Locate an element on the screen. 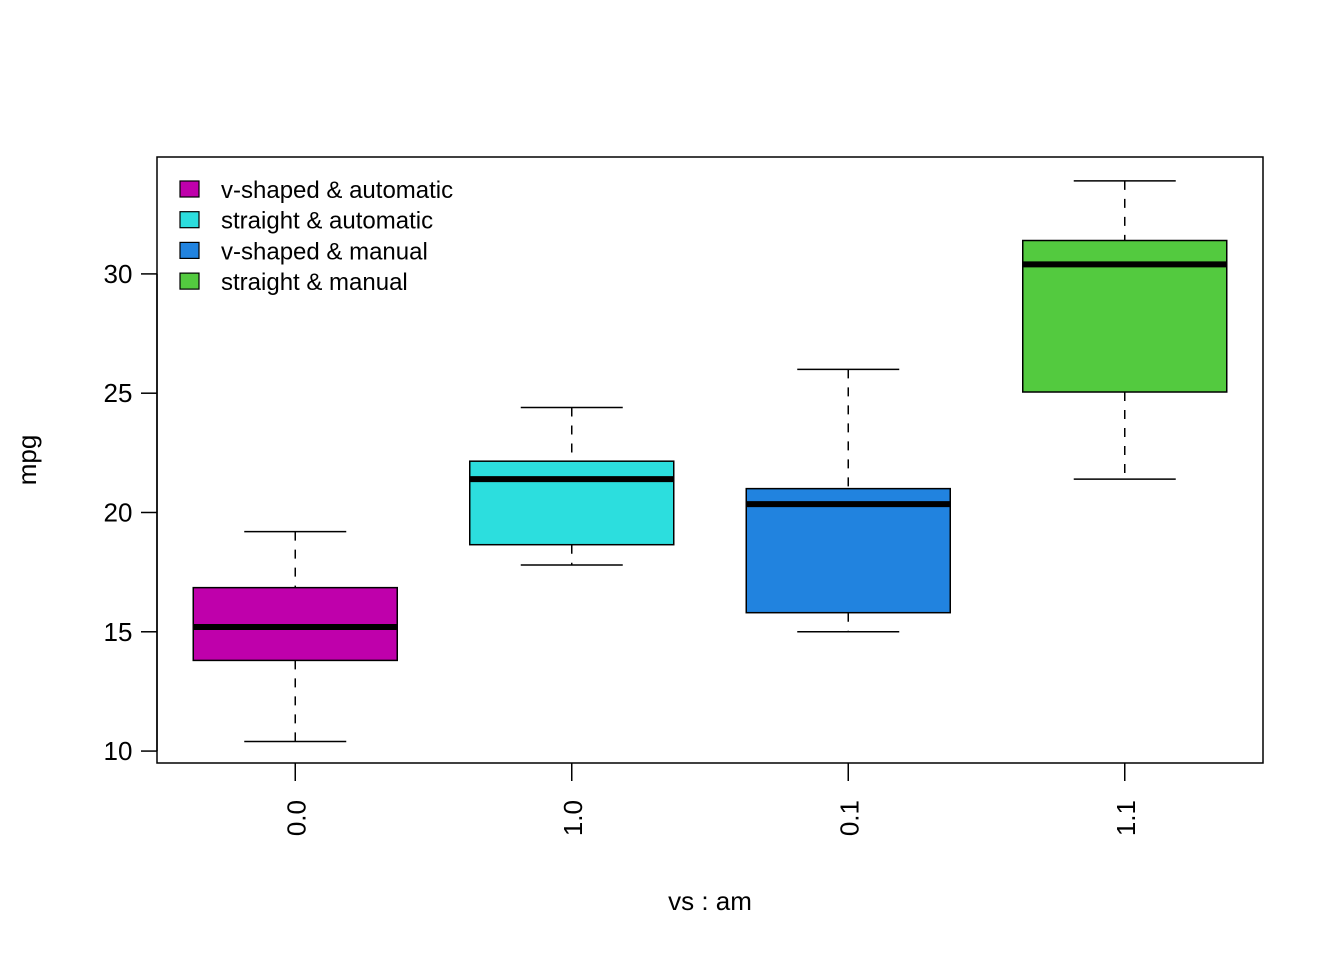  legend-label: straight & manual is located at coordinates (314, 282).